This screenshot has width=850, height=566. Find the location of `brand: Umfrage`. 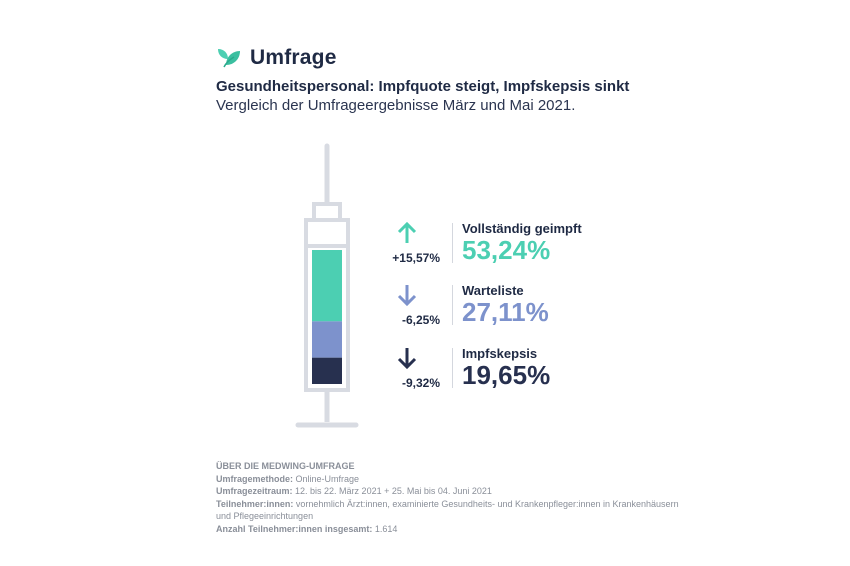

brand: Umfrage is located at coordinates (276, 58).